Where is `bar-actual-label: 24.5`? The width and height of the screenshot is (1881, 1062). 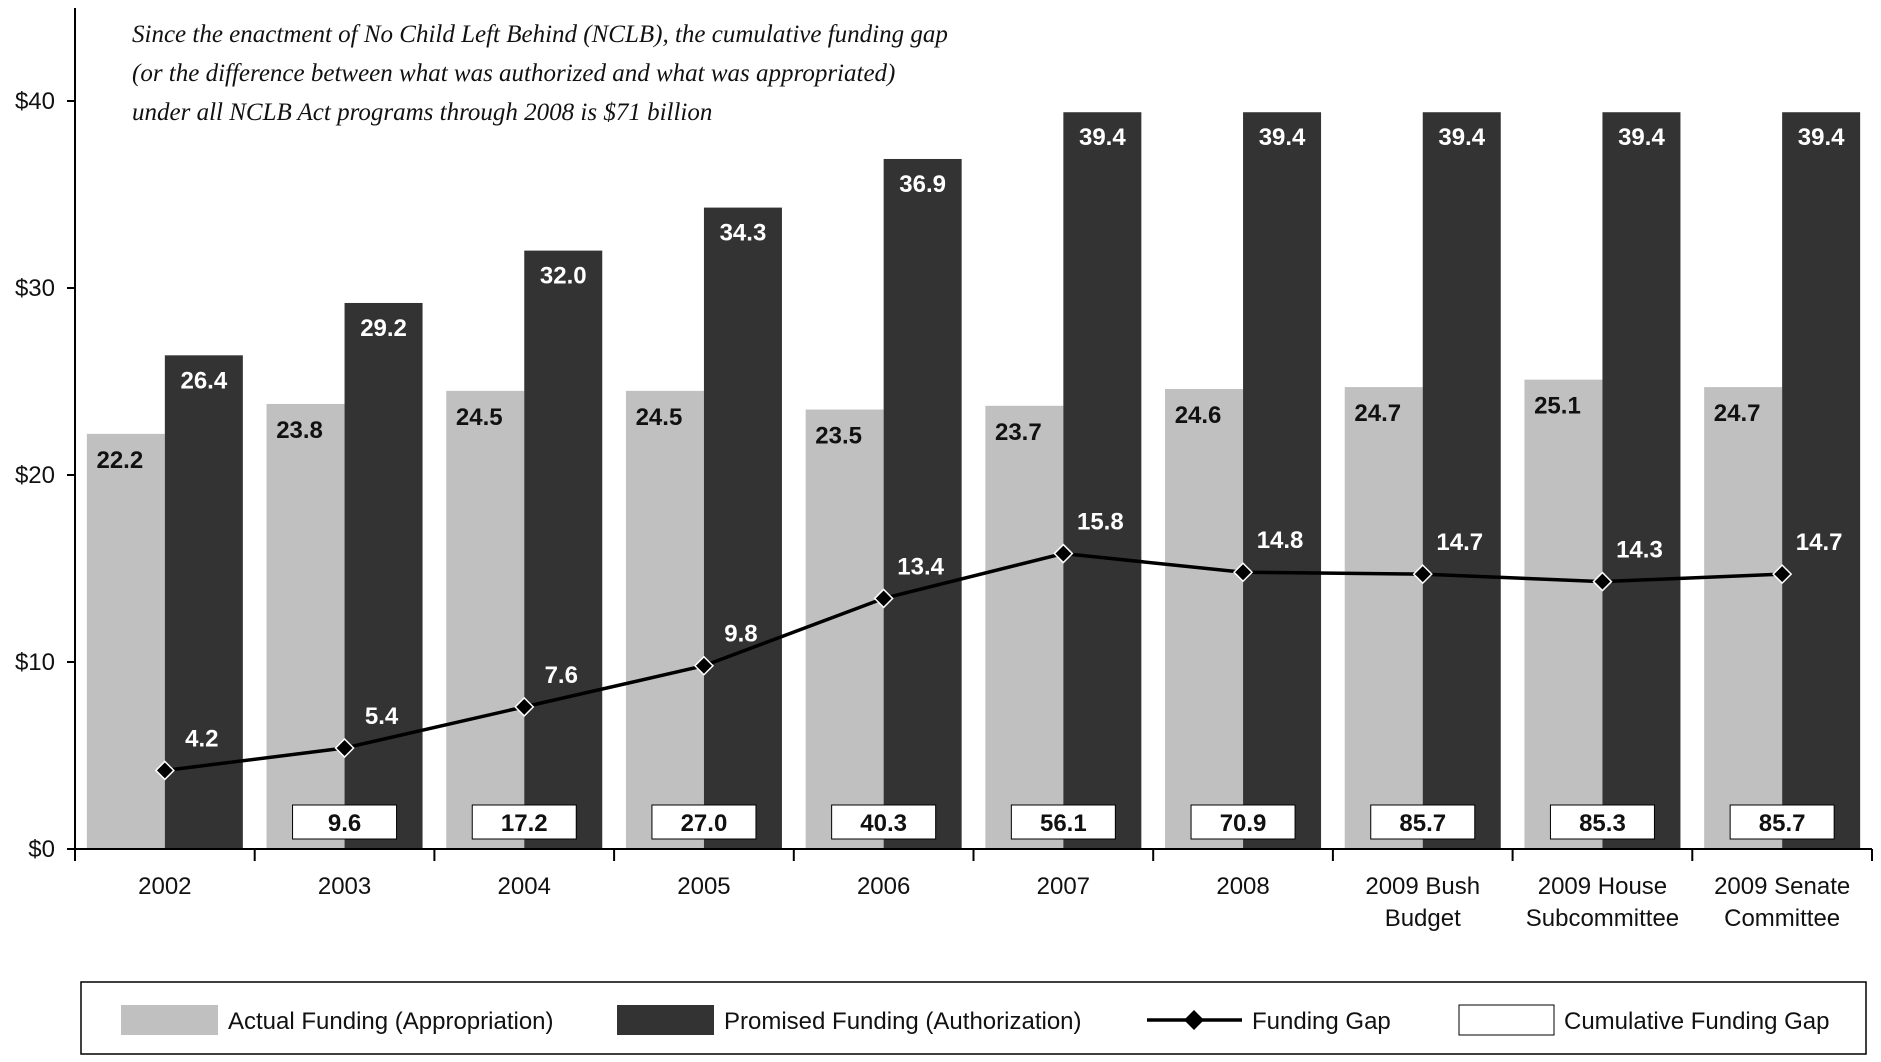
bar-actual-label: 24.5 is located at coordinates (659, 417).